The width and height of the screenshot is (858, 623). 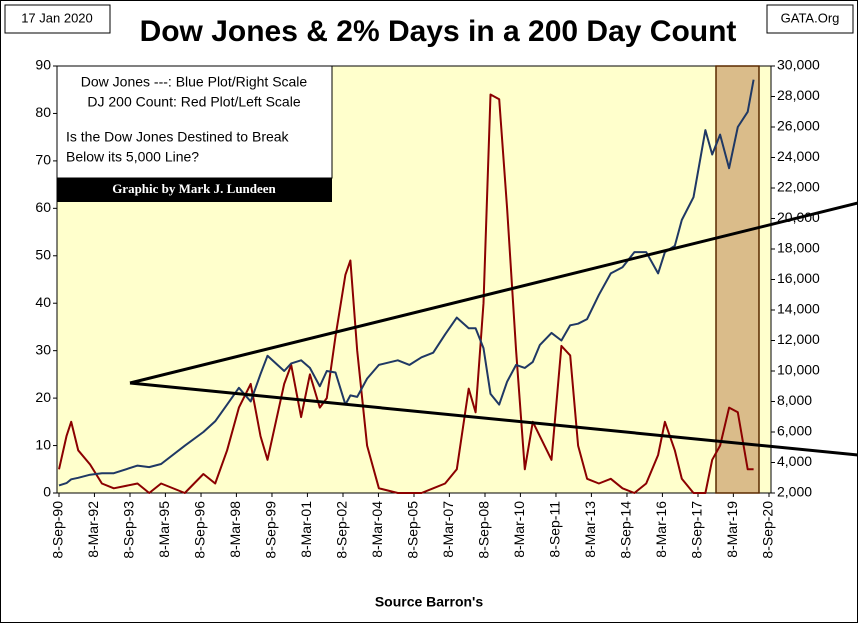 What do you see at coordinates (626, 530) in the screenshot?
I see `x-tick-label: 8-Sep-14` at bounding box center [626, 530].